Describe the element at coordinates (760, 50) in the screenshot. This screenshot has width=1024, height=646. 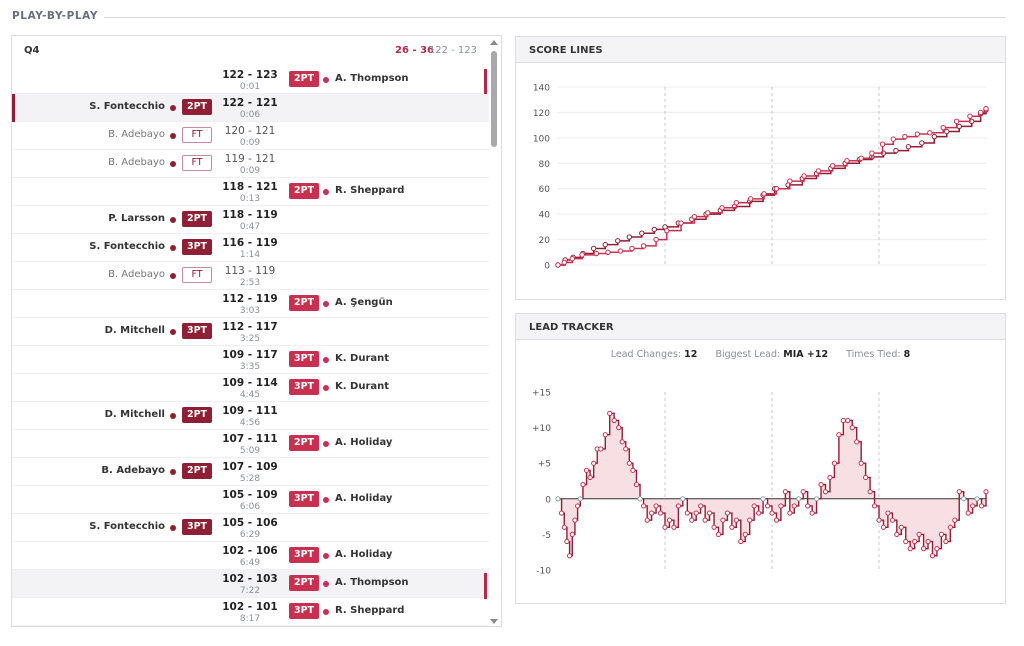
I see `score-lines-title: SCORE LINES` at that location.